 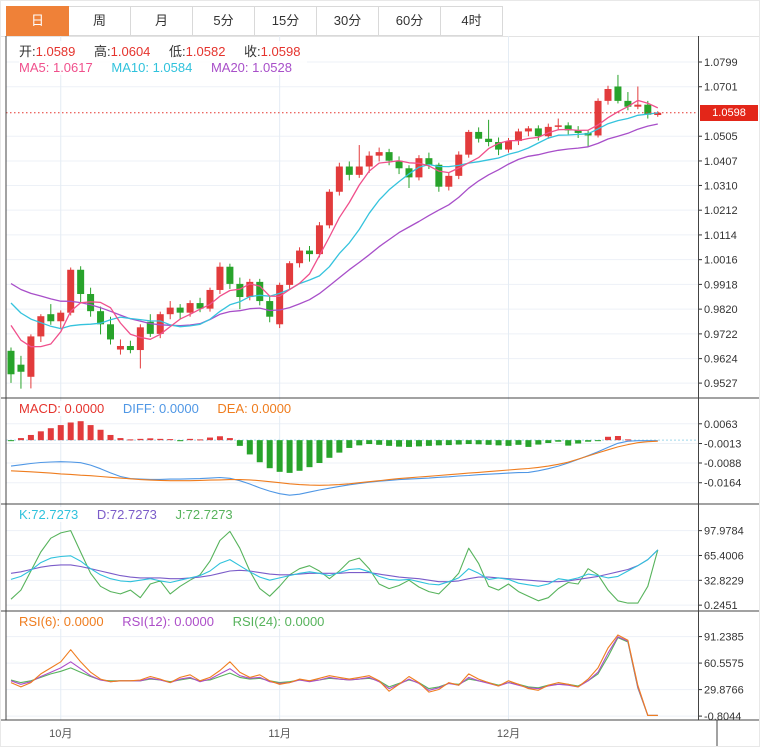 I want to click on svg-text: 97.9784, so click(x=724, y=532).